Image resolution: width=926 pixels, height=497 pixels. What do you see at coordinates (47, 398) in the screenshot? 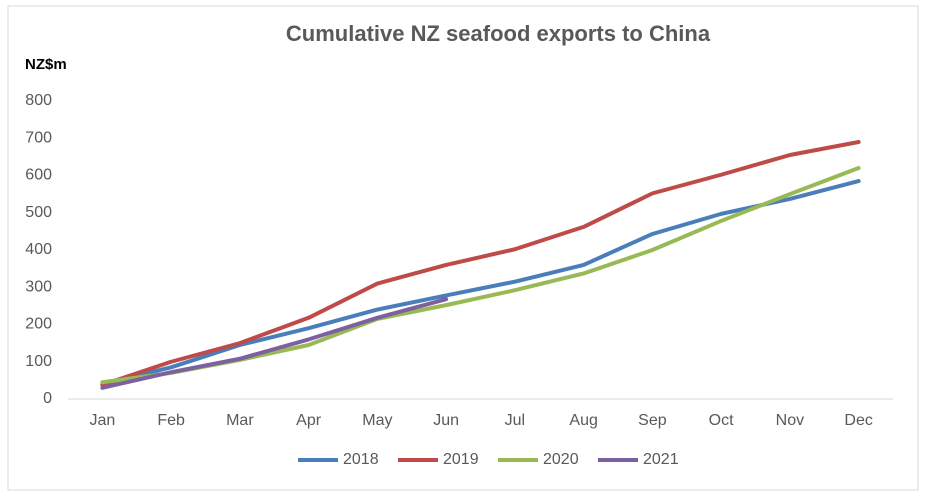
I see `y-tick-label: 0` at bounding box center [47, 398].